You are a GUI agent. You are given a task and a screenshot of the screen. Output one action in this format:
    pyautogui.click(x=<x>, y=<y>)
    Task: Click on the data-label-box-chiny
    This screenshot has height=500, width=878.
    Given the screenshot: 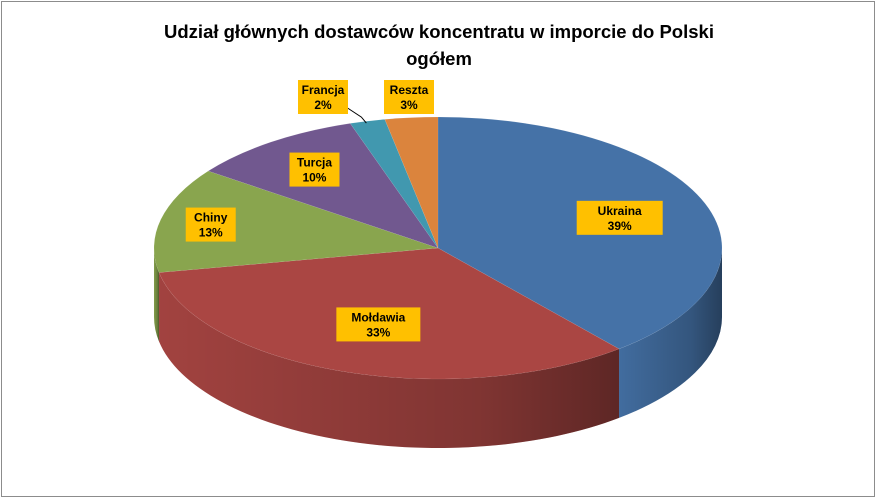 What is the action you would take?
    pyautogui.click(x=210, y=224)
    